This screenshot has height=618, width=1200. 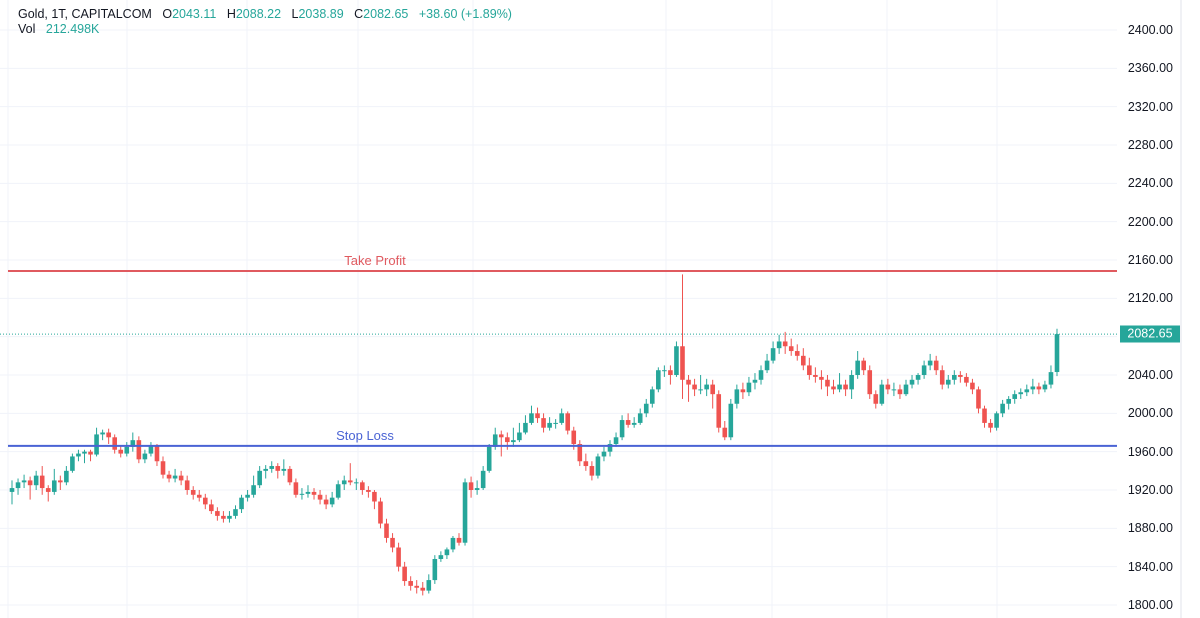 What do you see at coordinates (194, 14) in the screenshot?
I see `open-value: 2043.11` at bounding box center [194, 14].